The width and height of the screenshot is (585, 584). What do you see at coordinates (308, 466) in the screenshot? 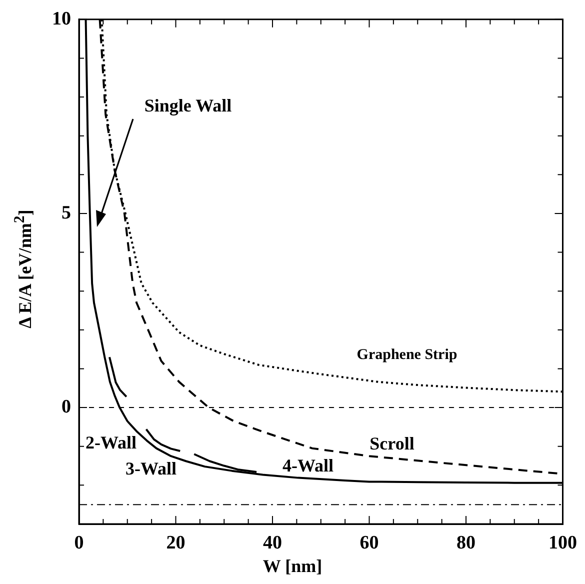
I see `annotation: 4-Wall` at bounding box center [308, 466].